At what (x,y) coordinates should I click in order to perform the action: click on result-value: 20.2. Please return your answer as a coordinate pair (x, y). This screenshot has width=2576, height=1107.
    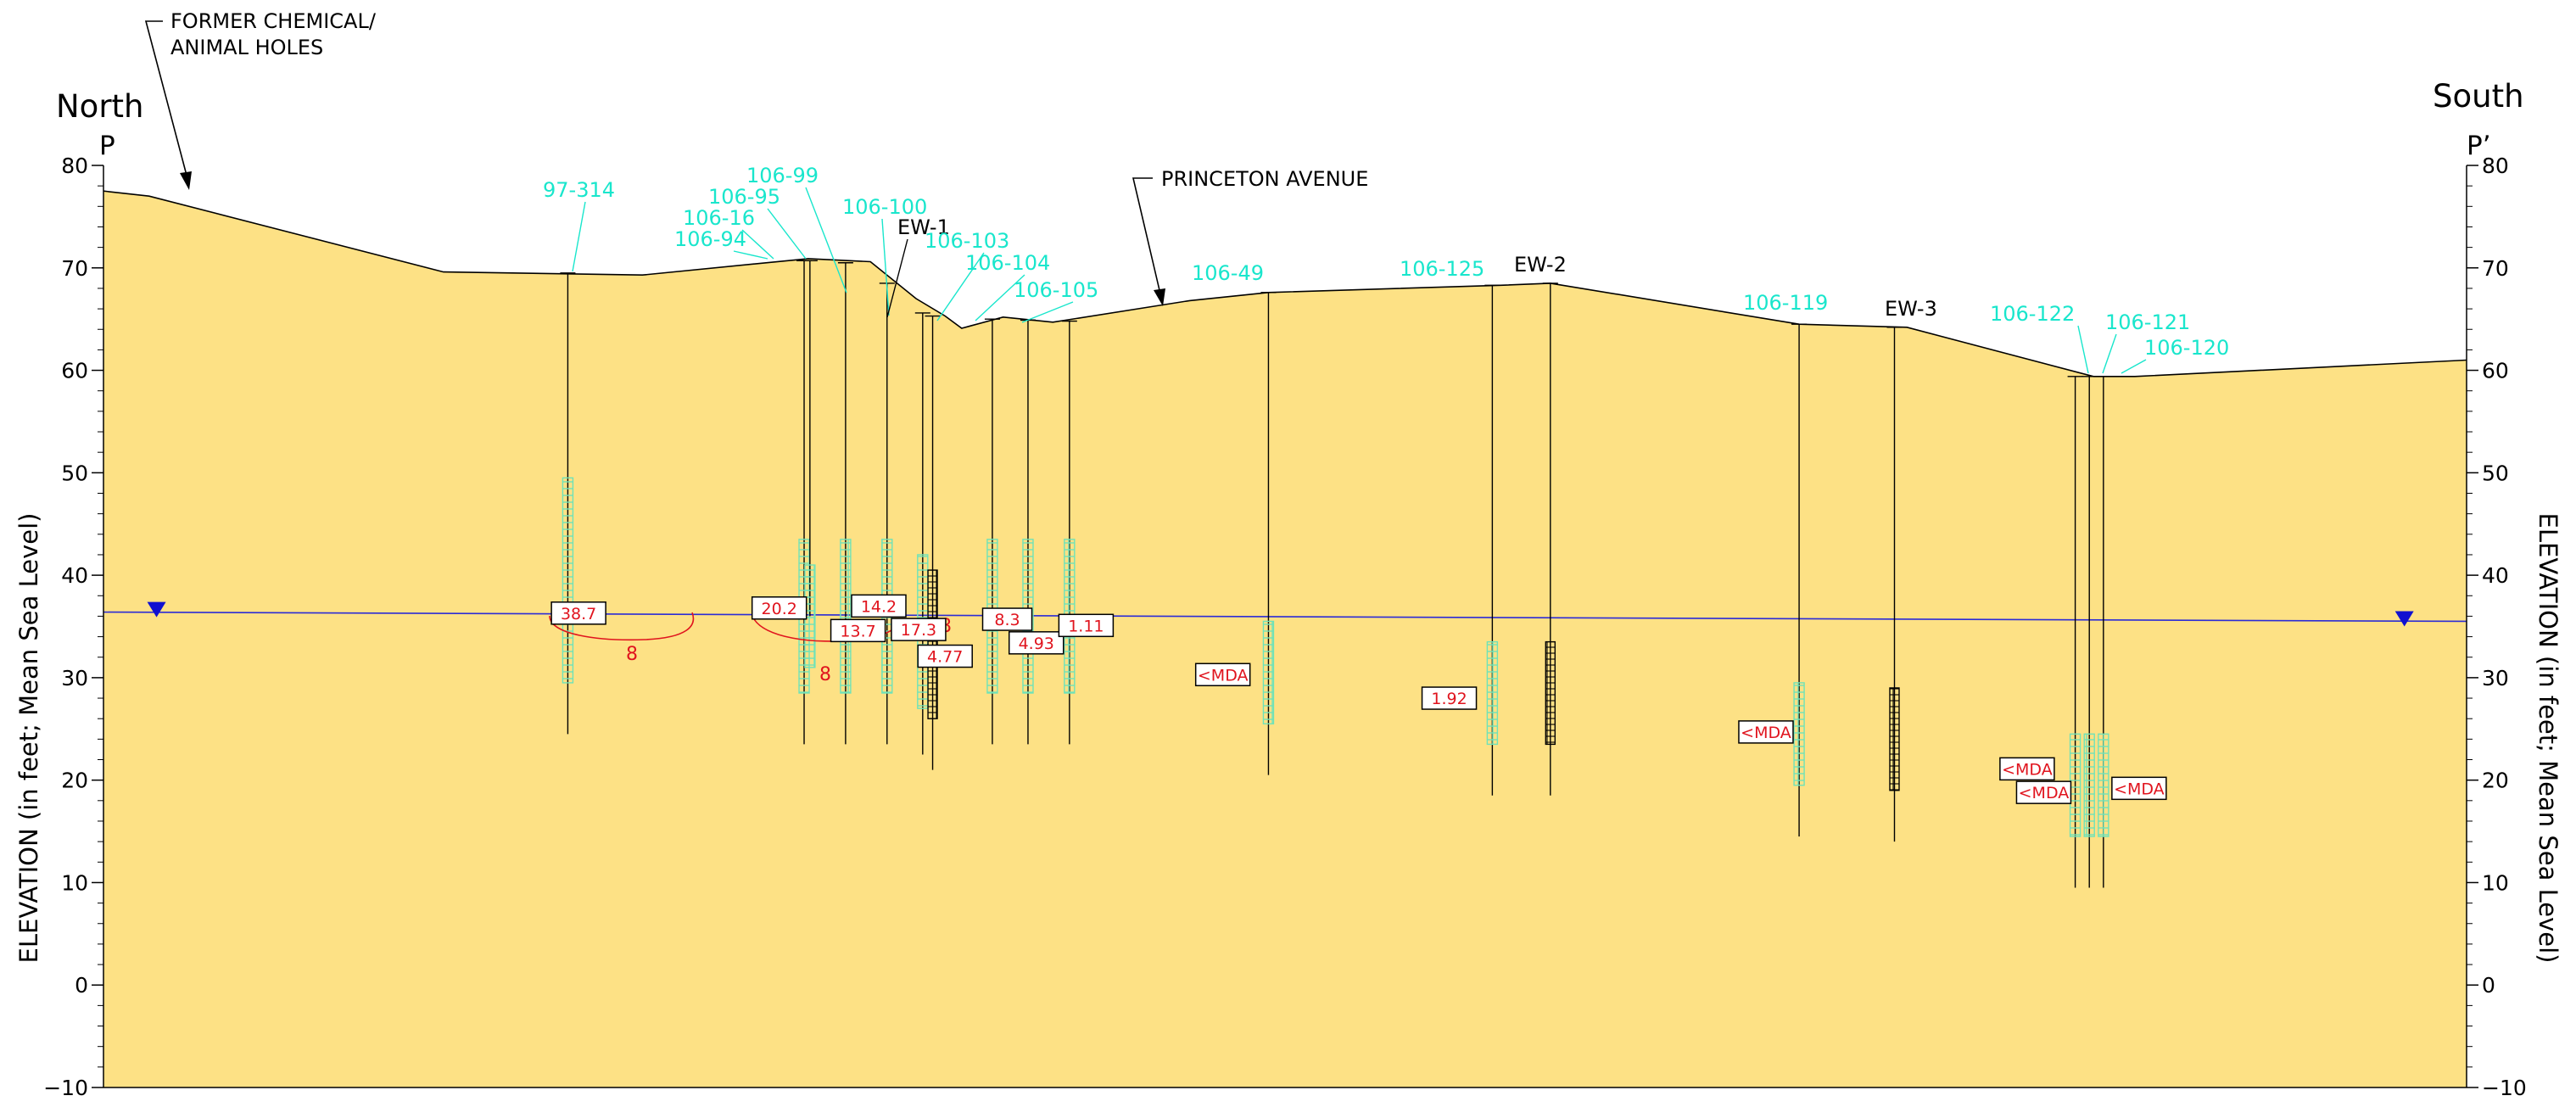
    Looking at the image, I should click on (779, 609).